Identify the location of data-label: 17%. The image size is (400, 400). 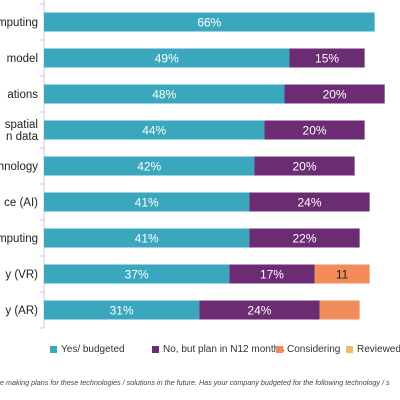
(272, 275).